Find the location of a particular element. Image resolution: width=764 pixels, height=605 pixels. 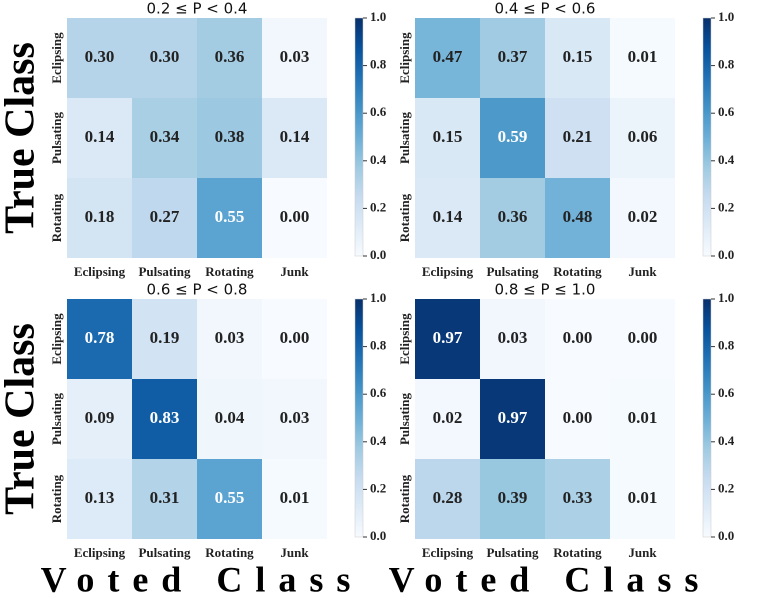

cell-label: 0.31 is located at coordinates (165, 497).